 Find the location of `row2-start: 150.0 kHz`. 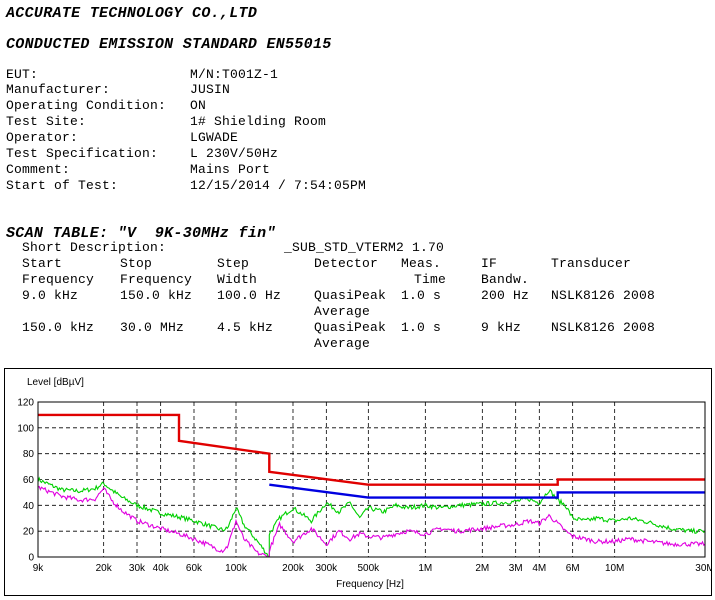

row2-start: 150.0 kHz is located at coordinates (58, 327).